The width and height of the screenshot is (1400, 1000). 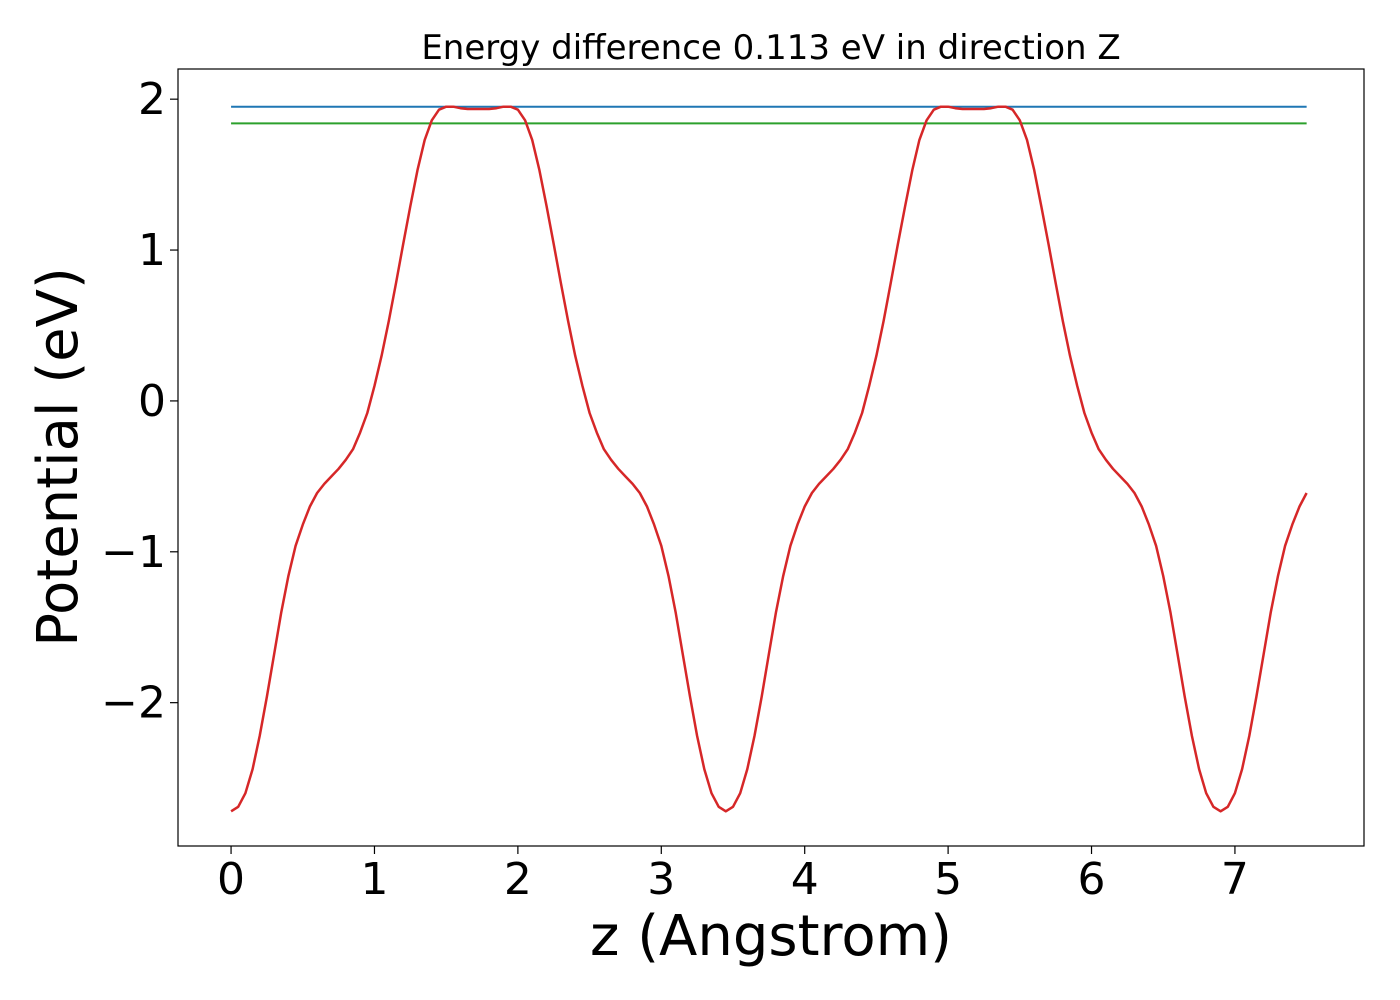 I want to click on y-tick-label: 2, so click(x=152, y=99).